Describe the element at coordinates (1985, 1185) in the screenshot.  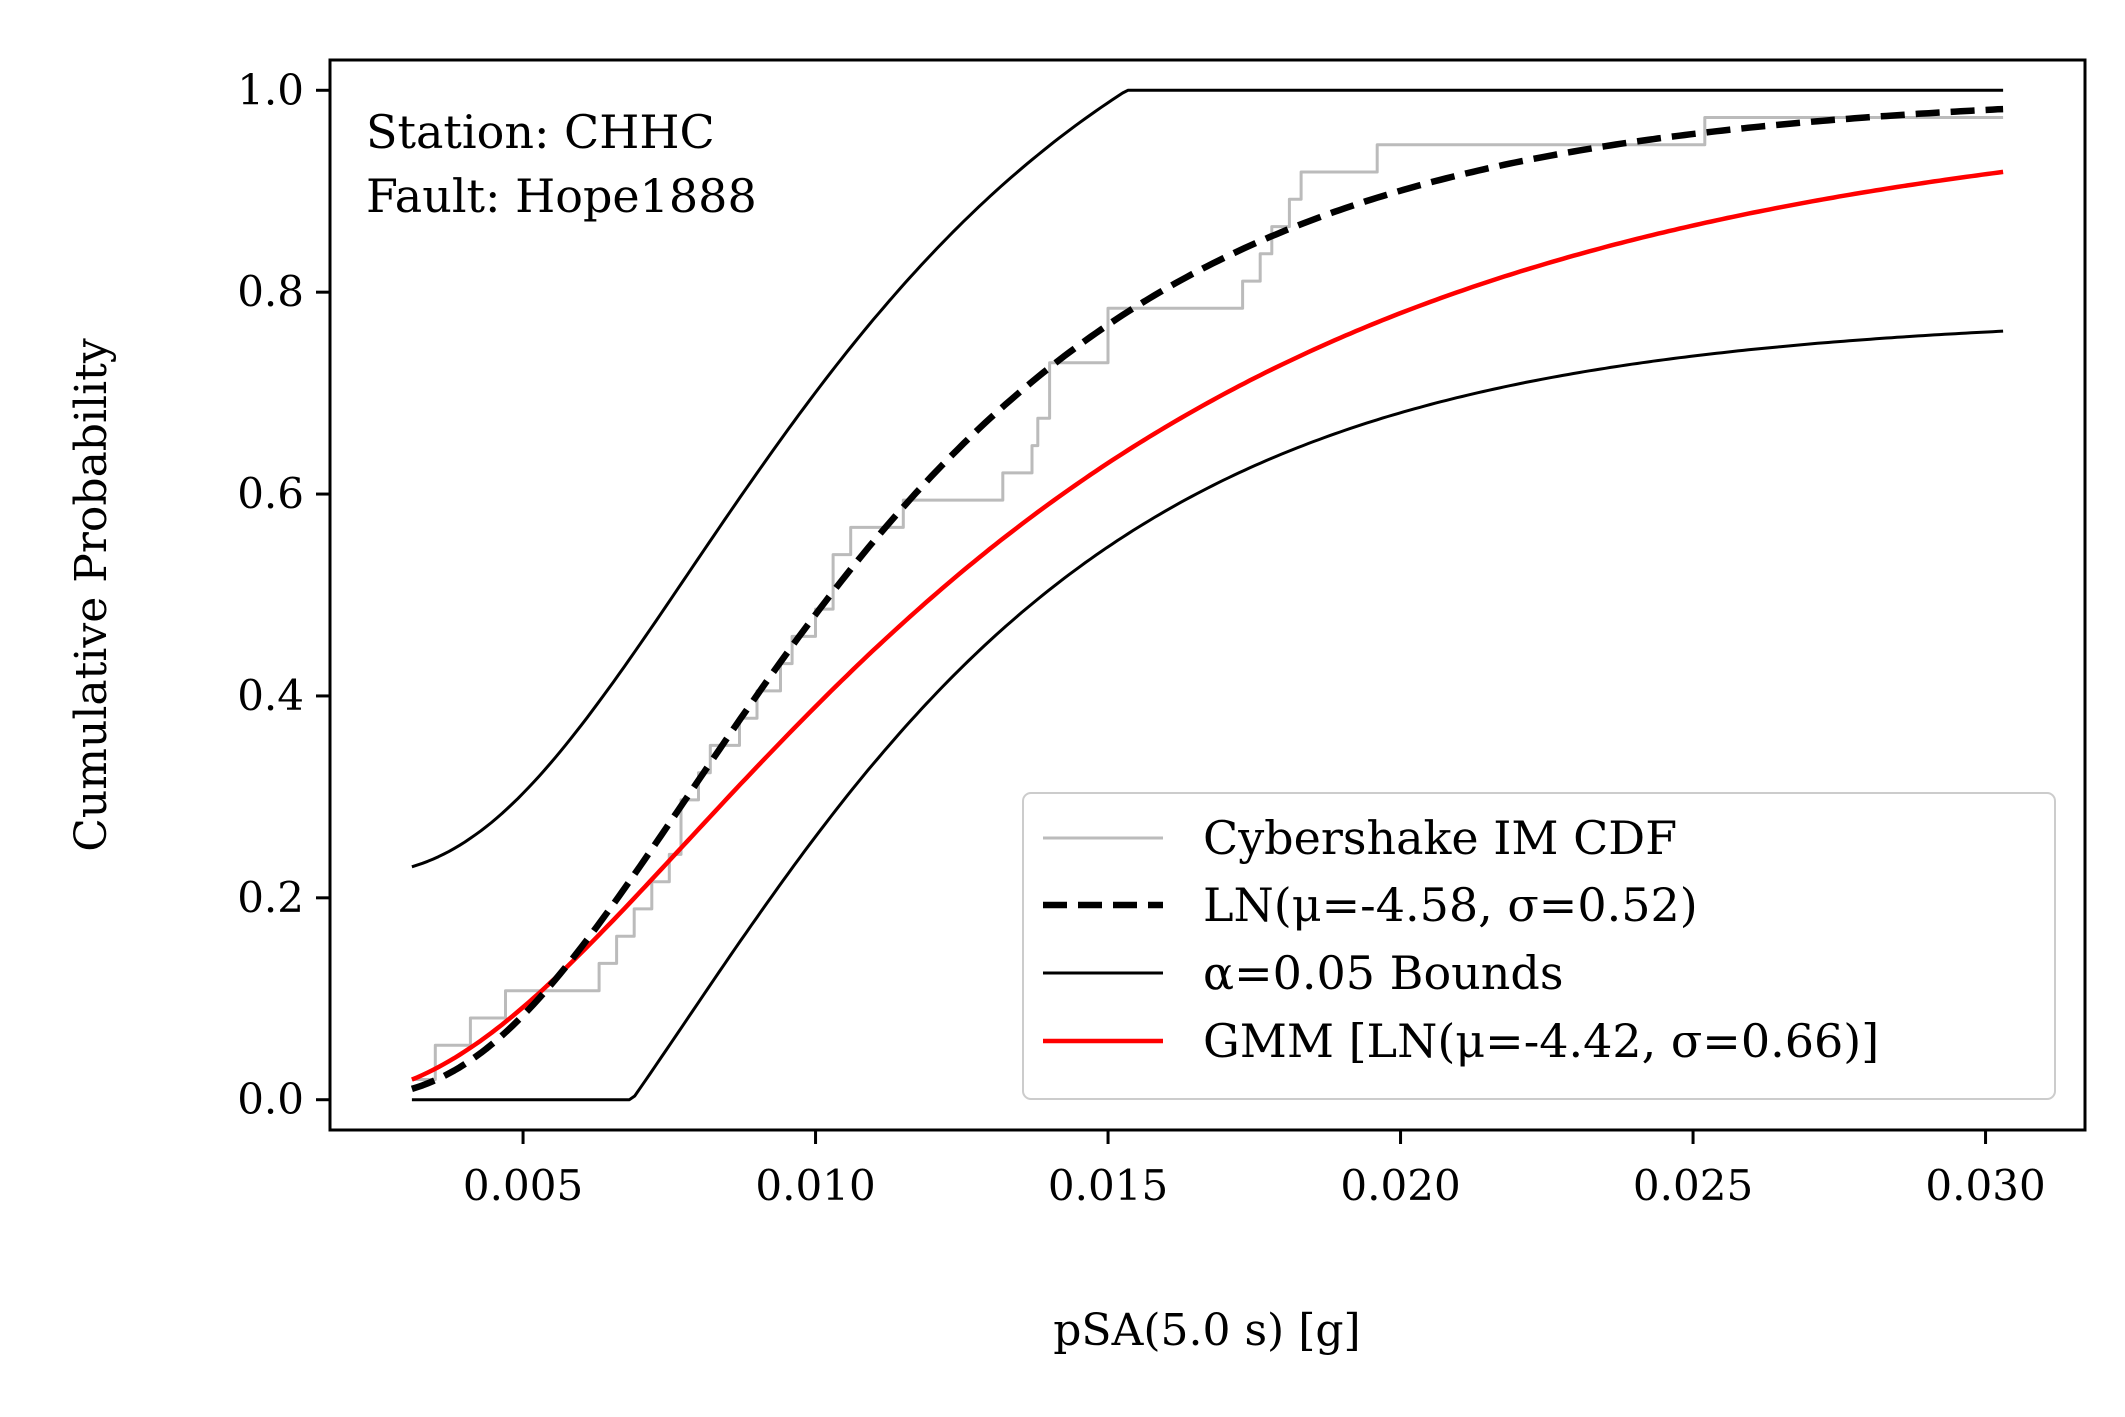
I see `x-tick-label: 0.030` at that location.